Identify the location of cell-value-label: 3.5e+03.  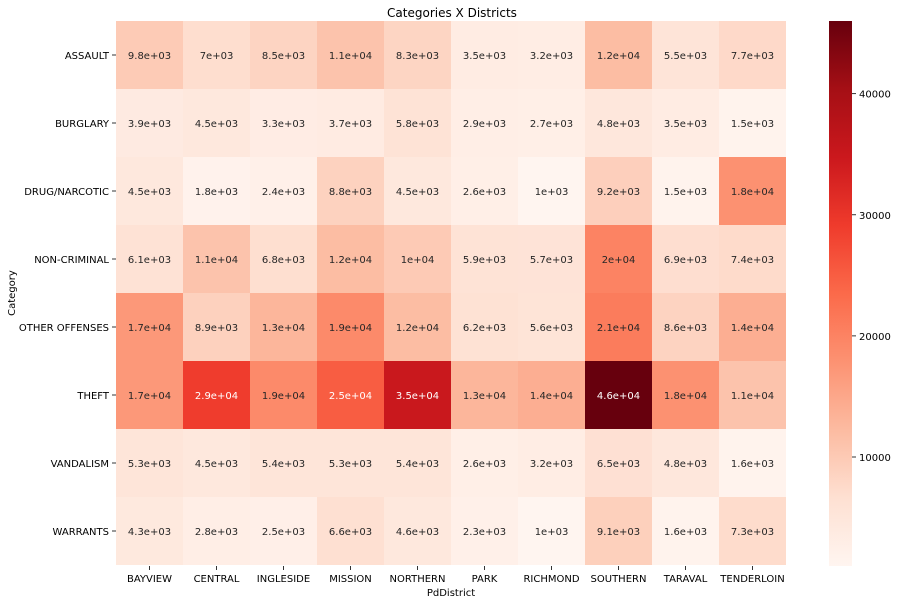
(484, 56).